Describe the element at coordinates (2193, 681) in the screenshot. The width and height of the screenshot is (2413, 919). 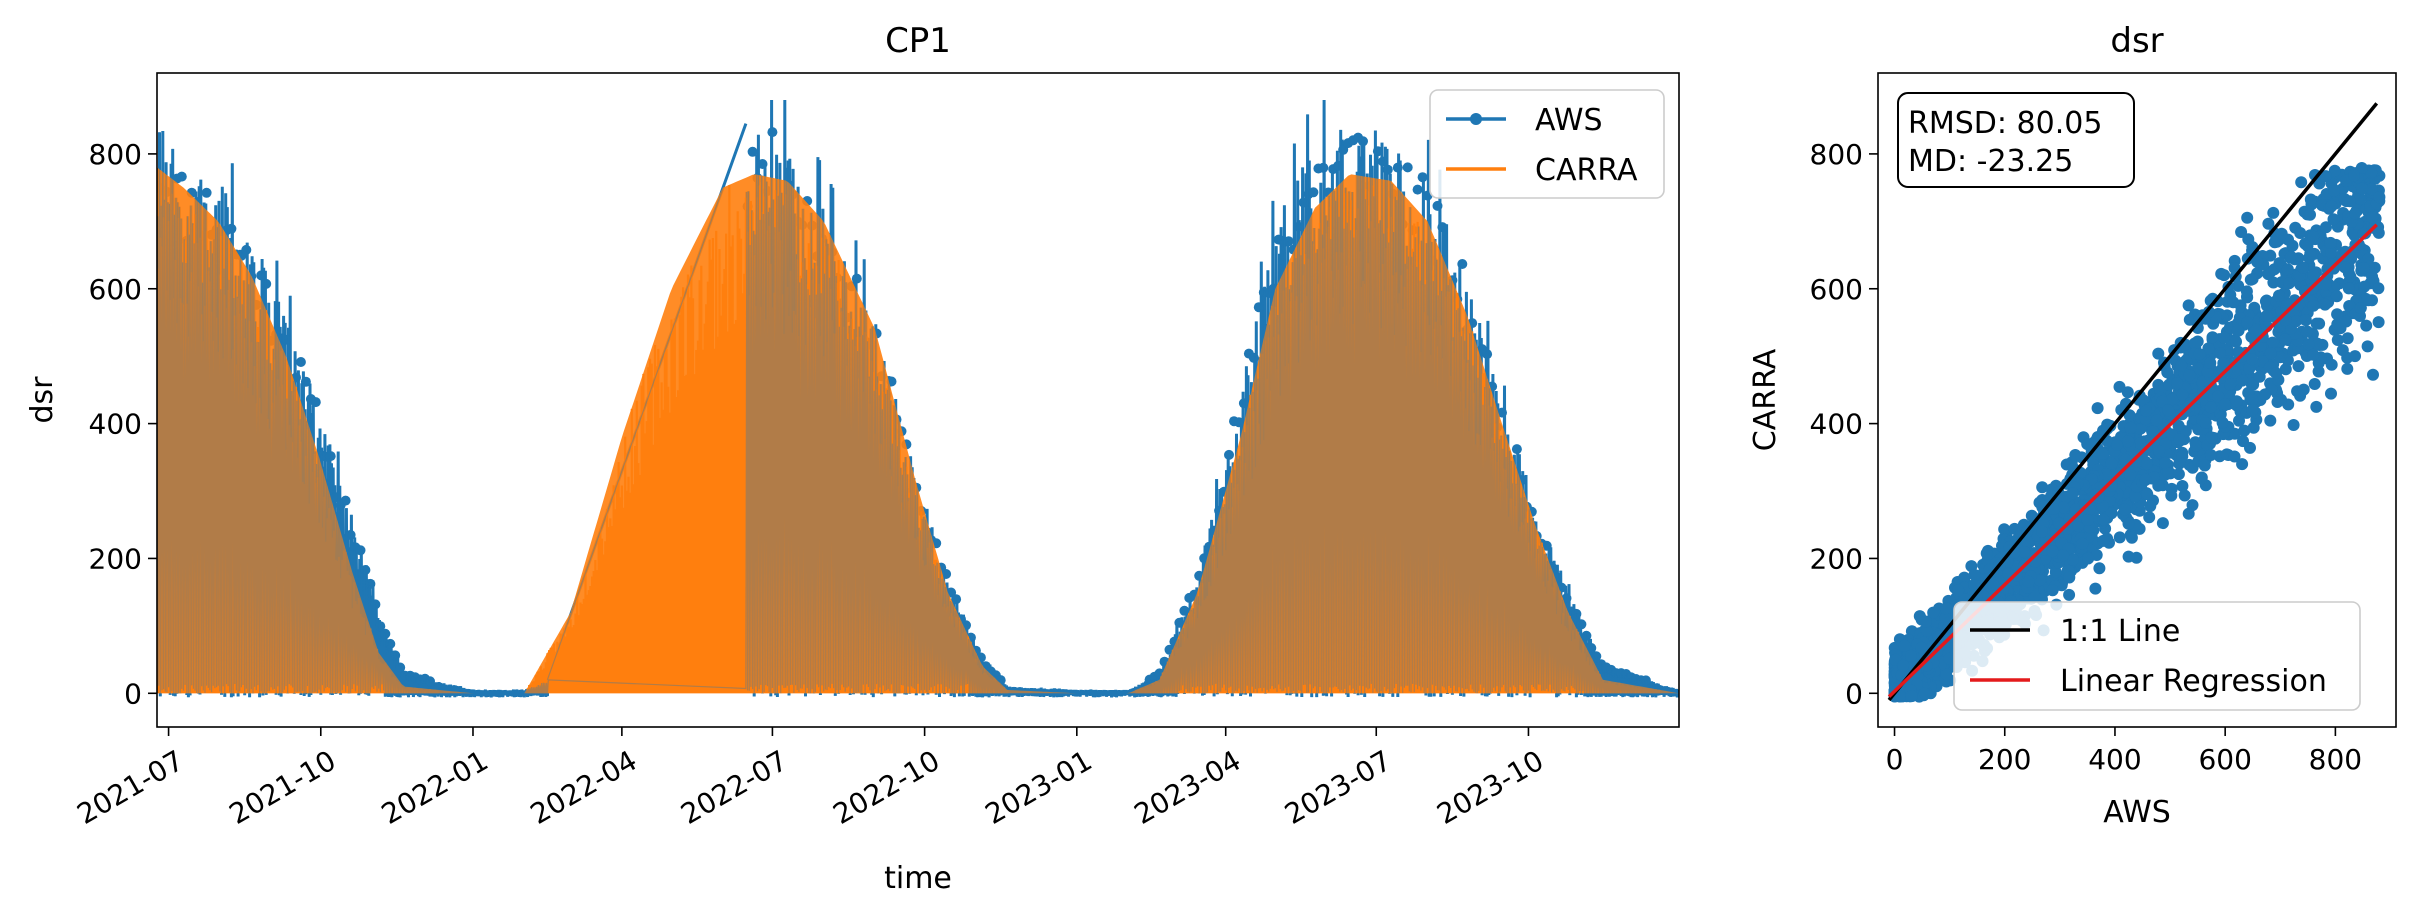
I see `legend-regression-label: Linear Regression` at that location.